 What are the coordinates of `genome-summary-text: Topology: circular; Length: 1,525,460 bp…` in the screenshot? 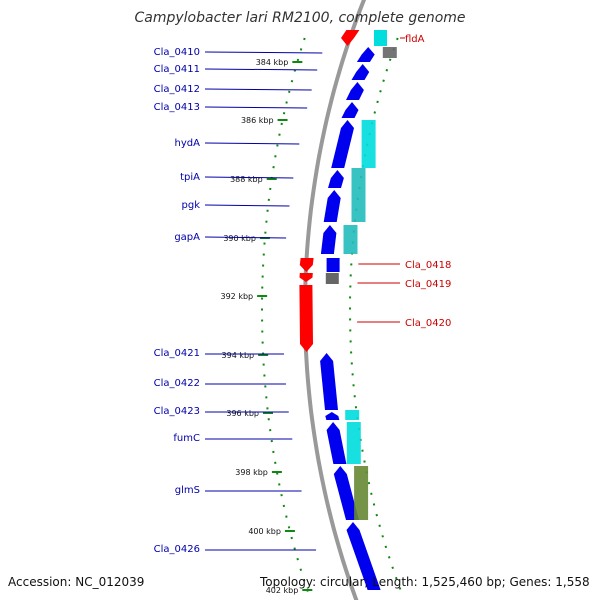 It's located at (424, 582).